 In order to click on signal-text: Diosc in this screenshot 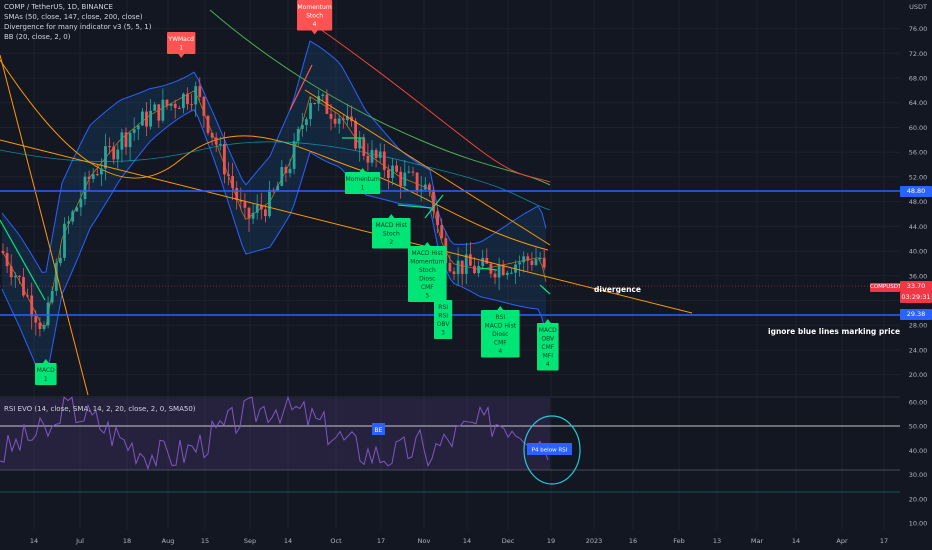, I will do `click(500, 334)`.